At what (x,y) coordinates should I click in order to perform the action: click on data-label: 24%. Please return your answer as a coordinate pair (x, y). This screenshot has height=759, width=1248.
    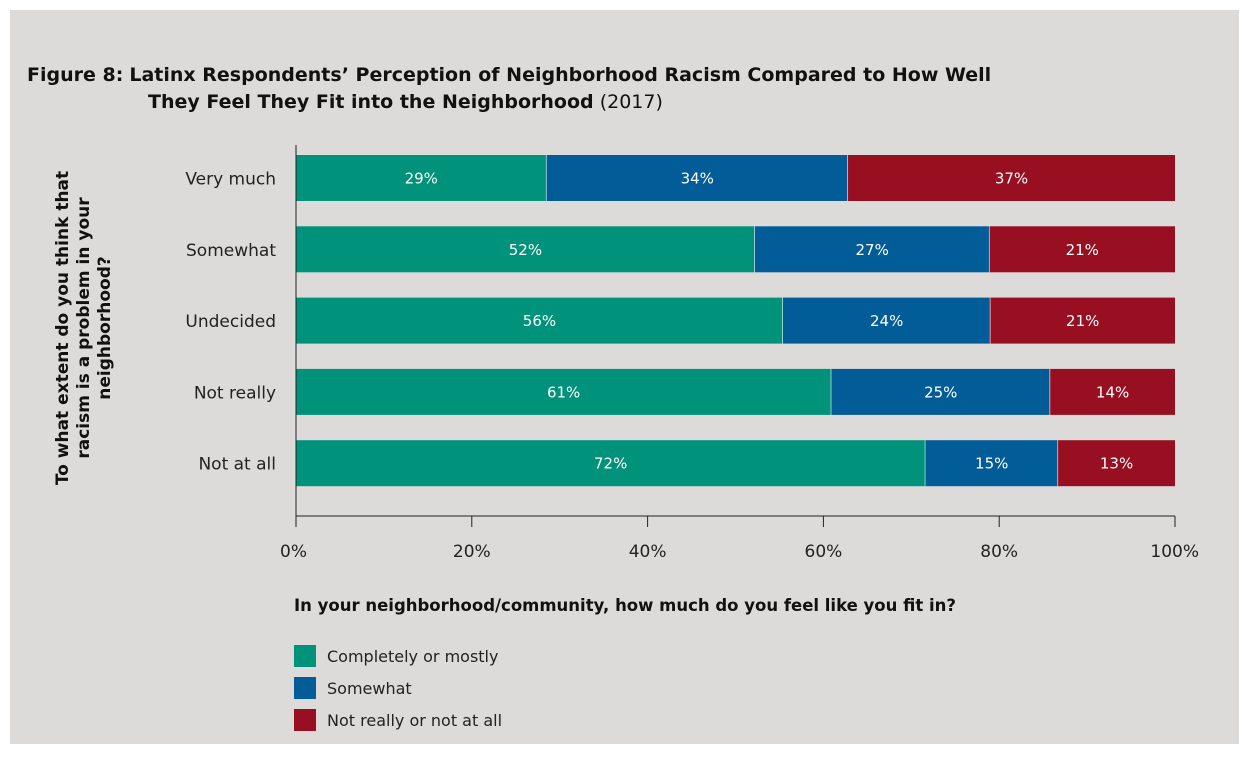
    Looking at the image, I should click on (886, 321).